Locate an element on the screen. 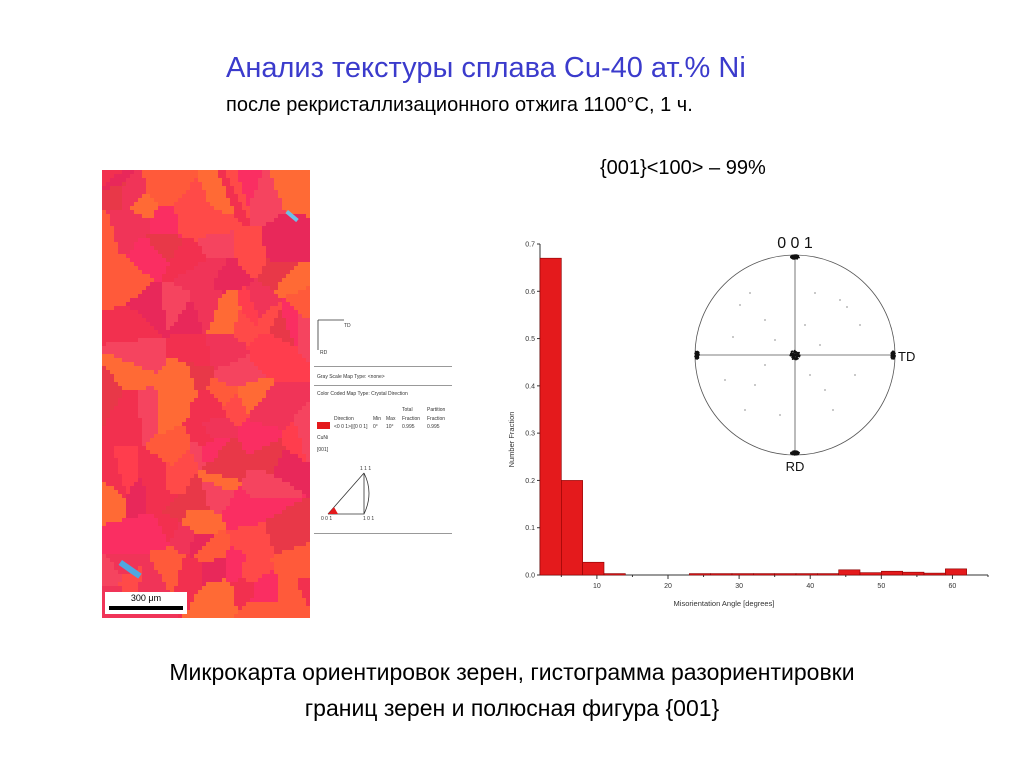  x-axis-label: Misorientation Angle [degrees] is located at coordinates (724, 603).